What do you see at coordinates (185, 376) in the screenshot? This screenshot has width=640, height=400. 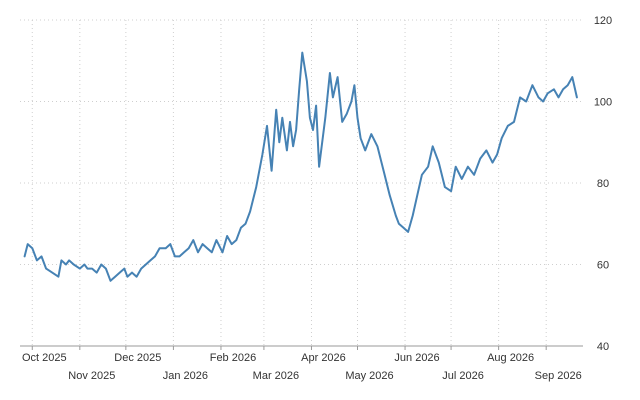 I see `x-tick-label: Jan 2026` at bounding box center [185, 376].